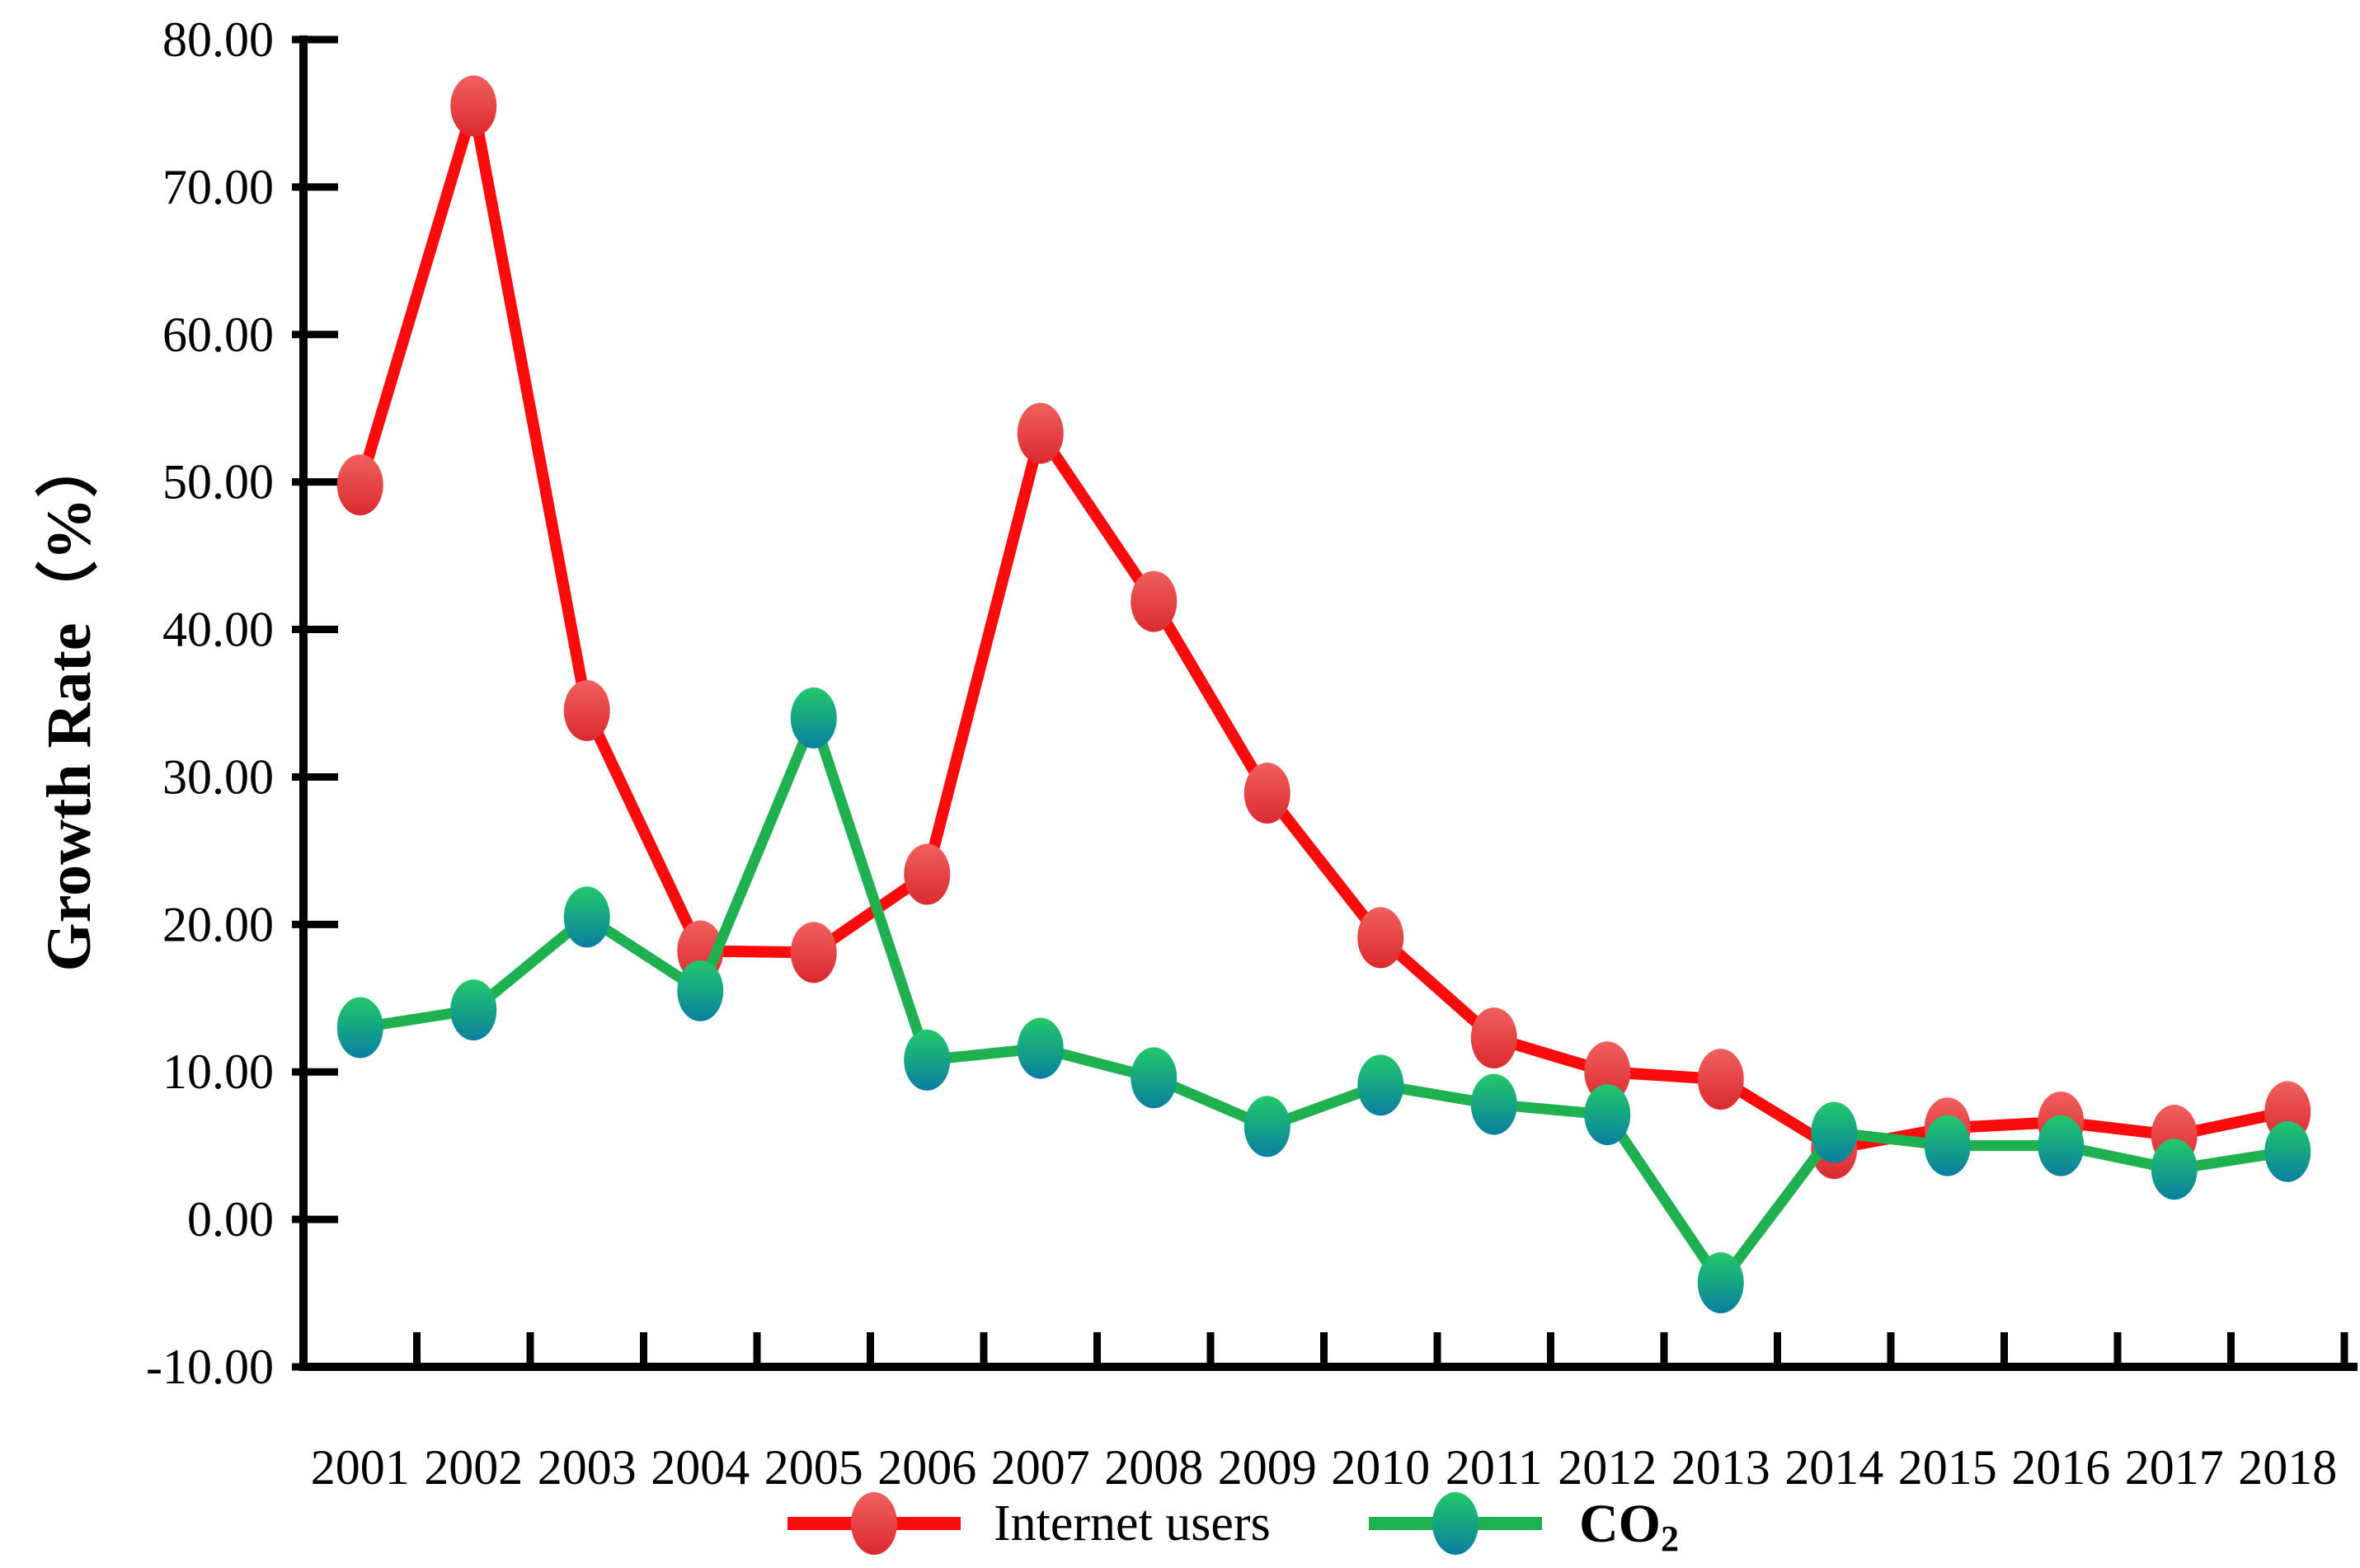 This screenshot has width=2360, height=1568. What do you see at coordinates (1266, 793) in the screenshot?
I see `data-point-internet-users-2009` at bounding box center [1266, 793].